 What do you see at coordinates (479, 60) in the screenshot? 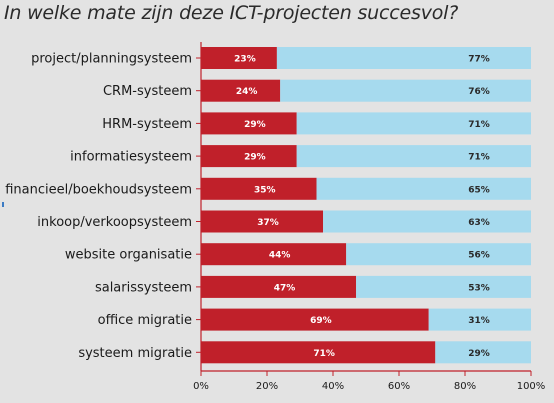
I see `data-label-blue: 77%` at bounding box center [479, 60].